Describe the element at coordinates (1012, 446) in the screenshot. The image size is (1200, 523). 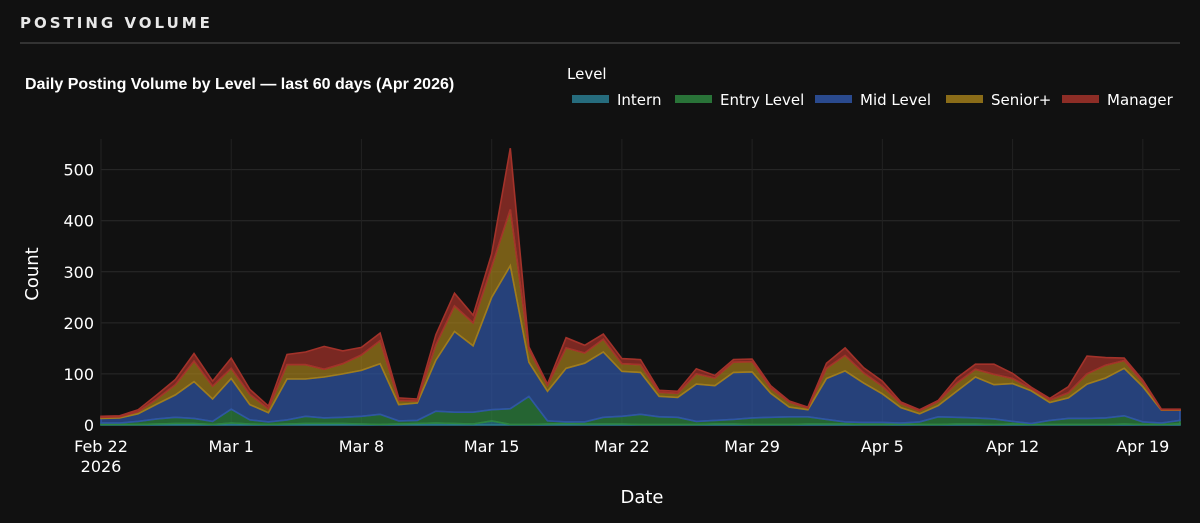
I see `x-tick-label: Apr 12` at that location.